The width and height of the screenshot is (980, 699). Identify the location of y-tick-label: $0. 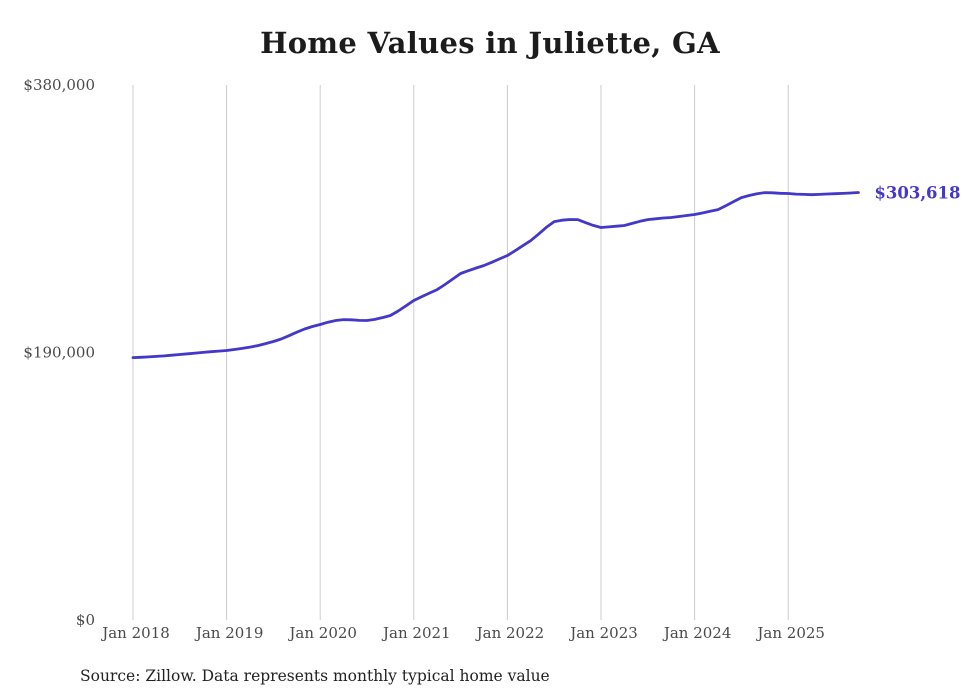
(85, 620).